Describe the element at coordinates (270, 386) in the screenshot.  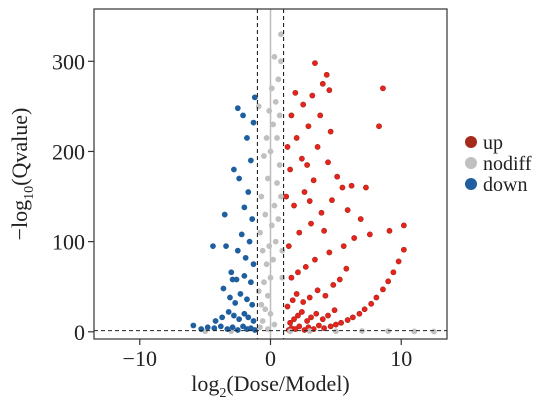
I see `x-axis-label: log2(Dose/Model)` at that location.